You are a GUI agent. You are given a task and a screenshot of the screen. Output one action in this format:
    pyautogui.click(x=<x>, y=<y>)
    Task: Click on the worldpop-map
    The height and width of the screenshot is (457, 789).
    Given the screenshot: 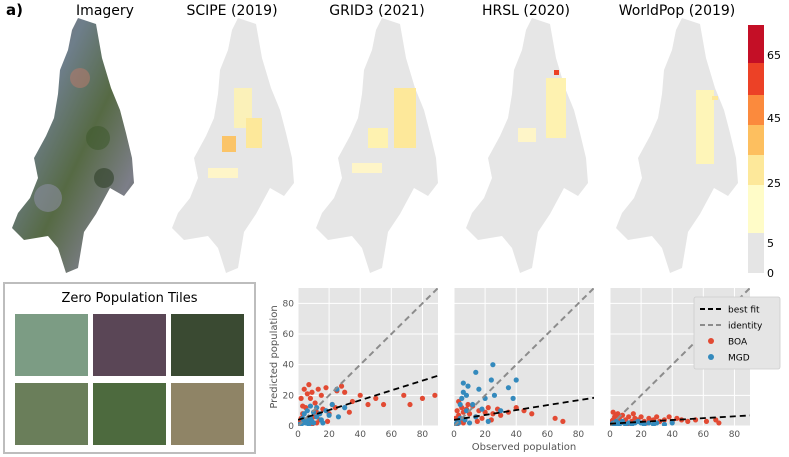 What is the action you would take?
    pyautogui.click(x=677, y=145)
    